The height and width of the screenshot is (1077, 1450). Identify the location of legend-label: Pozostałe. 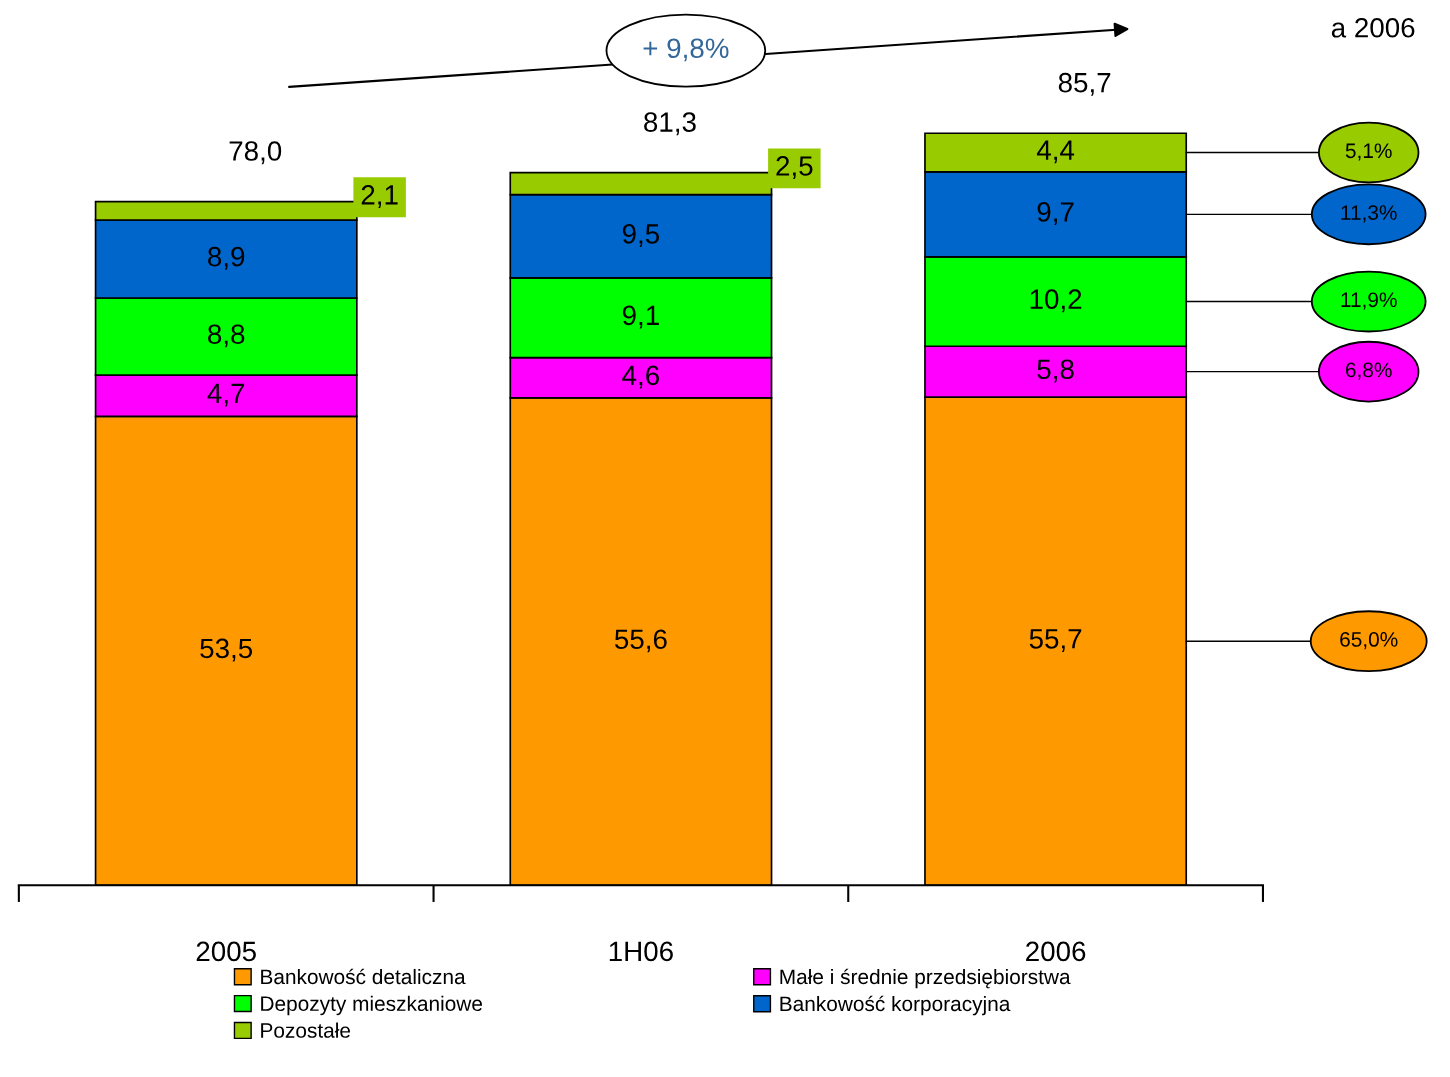
(306, 1030).